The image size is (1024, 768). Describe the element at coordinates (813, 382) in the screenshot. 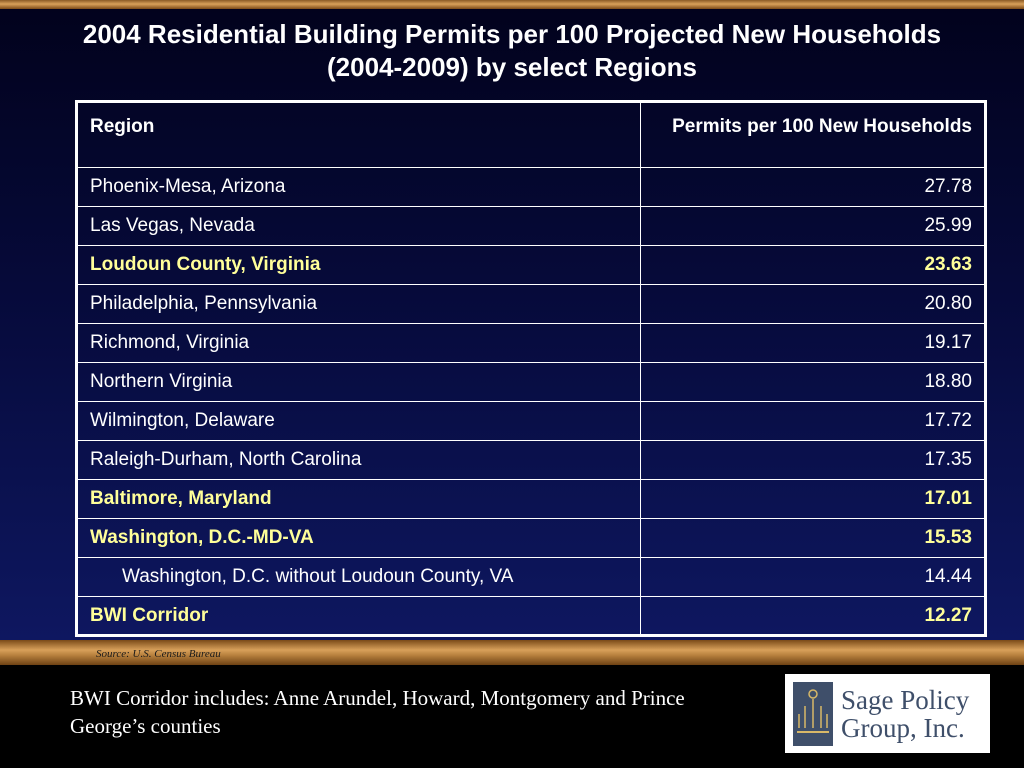

I see `permits-value-cell: 18.80` at that location.